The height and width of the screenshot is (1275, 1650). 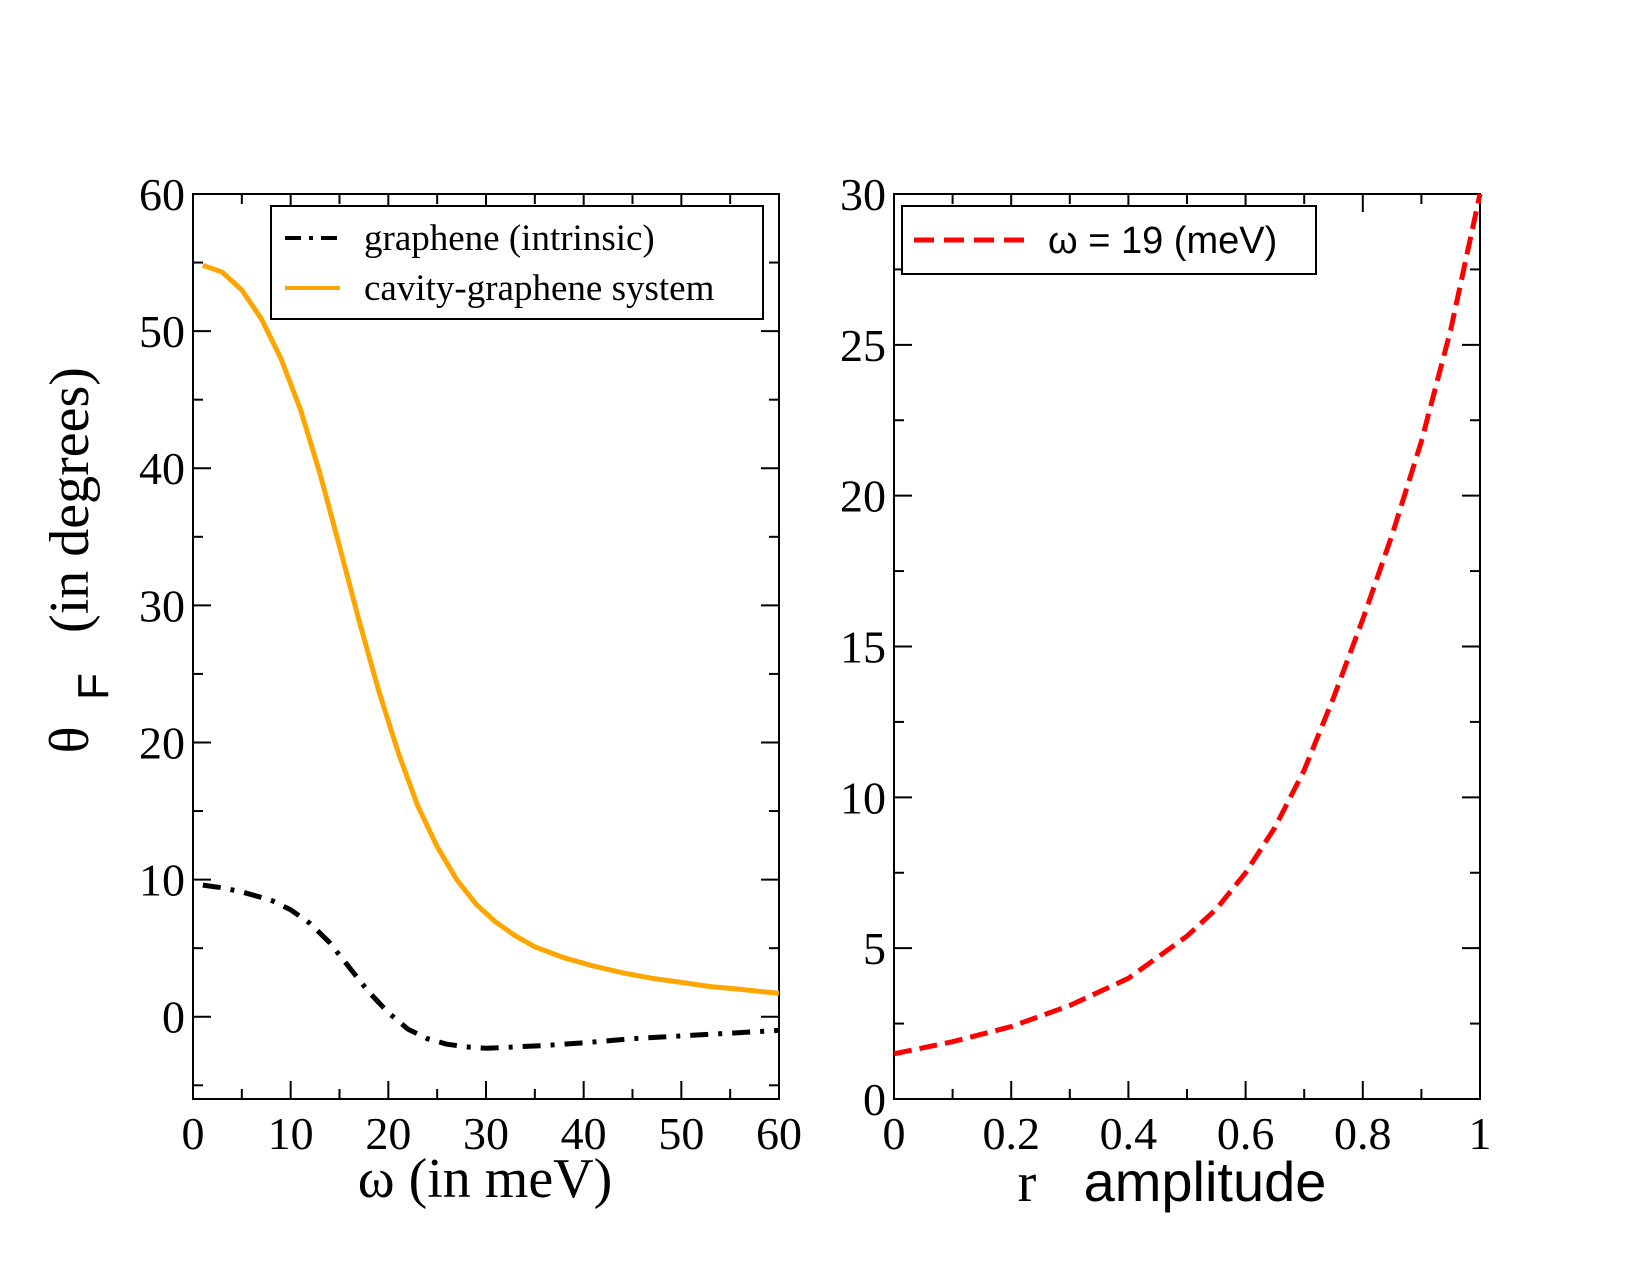 I want to click on right-x-tick-label: 0.8, so click(x=1363, y=1133).